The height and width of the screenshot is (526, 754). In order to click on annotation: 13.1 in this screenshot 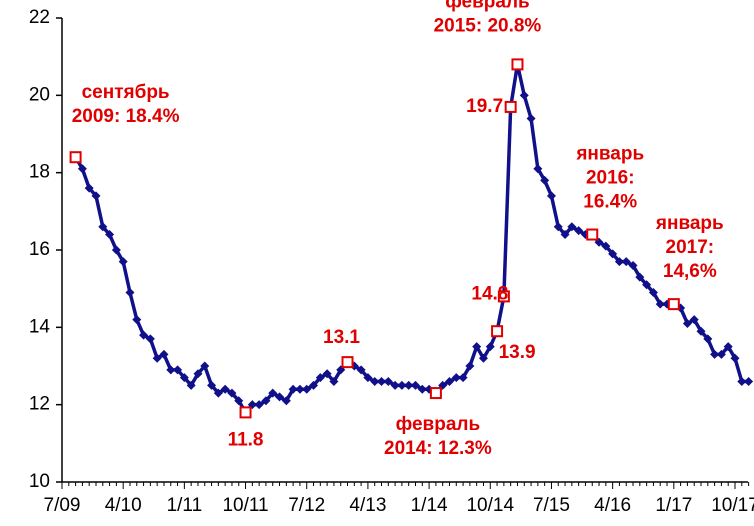, I will do `click(341, 337)`.